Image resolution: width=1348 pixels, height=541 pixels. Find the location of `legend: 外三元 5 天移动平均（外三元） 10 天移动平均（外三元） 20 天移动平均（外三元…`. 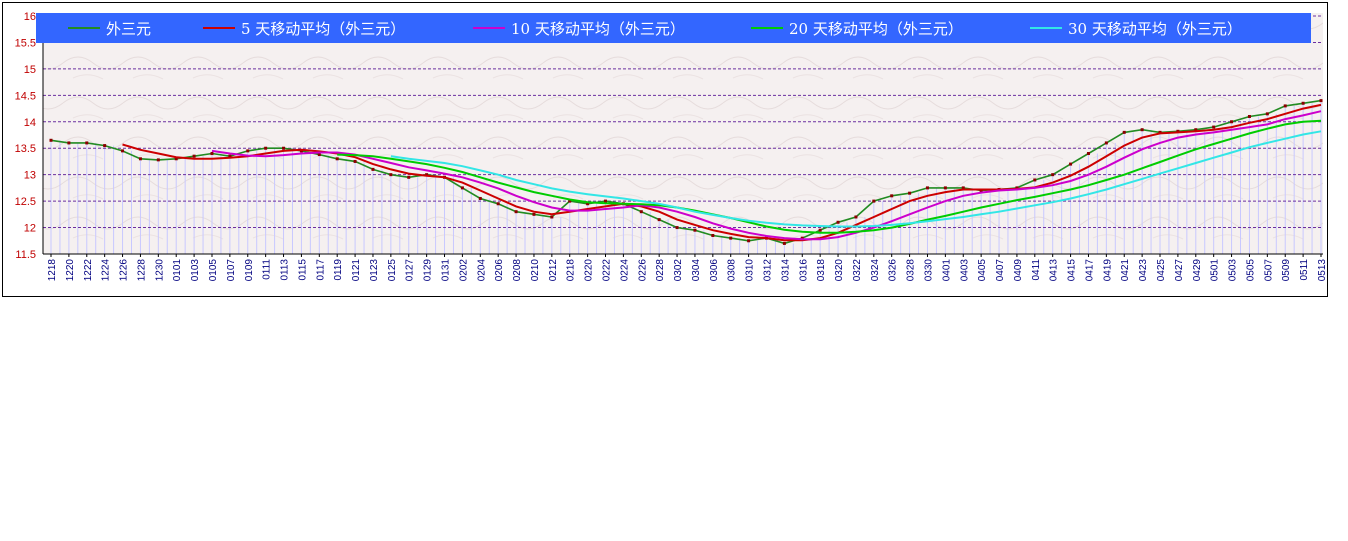

legend: 外三元 5 天移动平均（外三元） 10 天移动平均（外三元） 20 天移动平均（外三元… is located at coordinates (655, 29).